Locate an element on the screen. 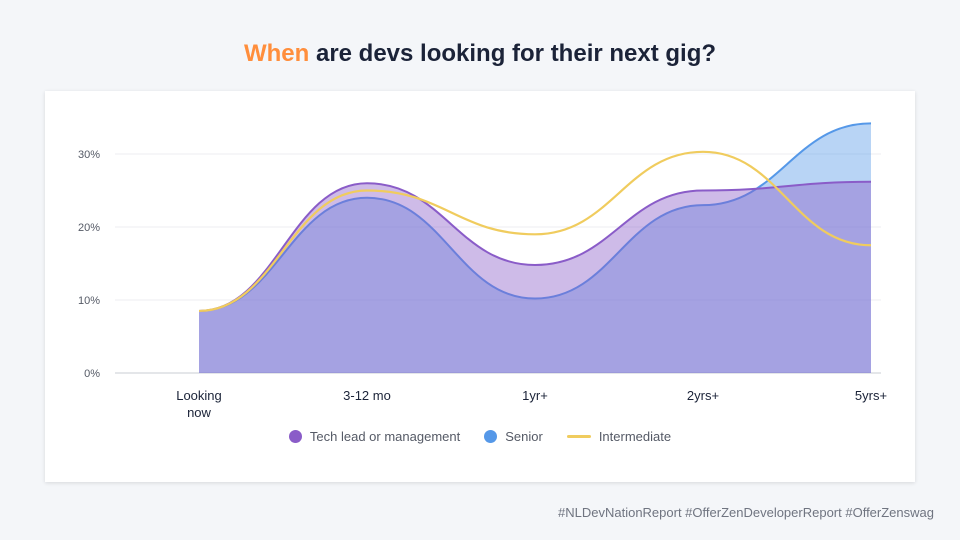 The width and height of the screenshot is (960, 540). legend-label-intermediate: Intermediate is located at coordinates (635, 436).